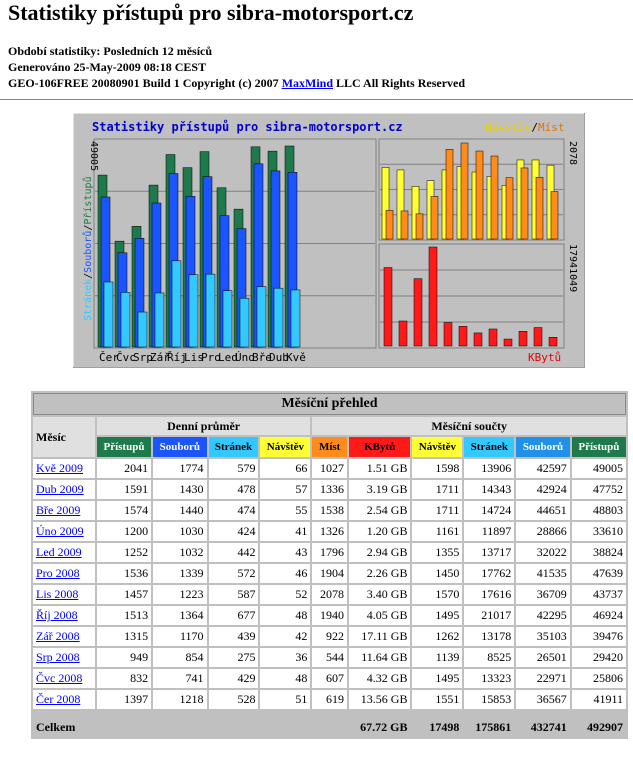 The image size is (633, 762). What do you see at coordinates (598, 573) in the screenshot?
I see `value-cell: 47639` at bounding box center [598, 573].